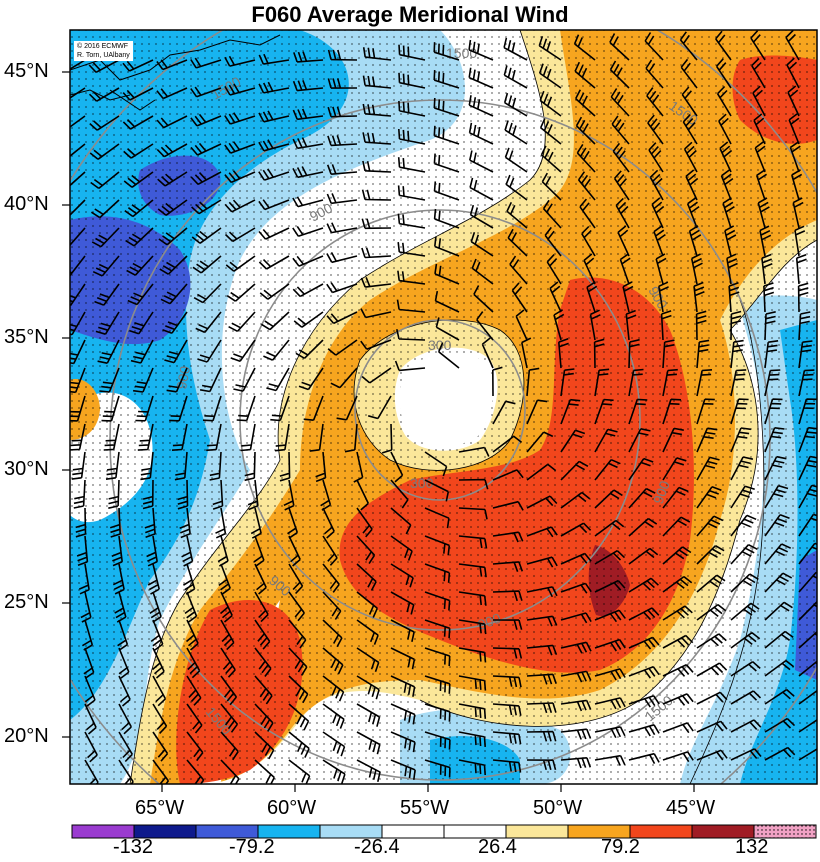  Describe the element at coordinates (558, 808) in the screenshot. I see `lon-label: 50°W` at that location.